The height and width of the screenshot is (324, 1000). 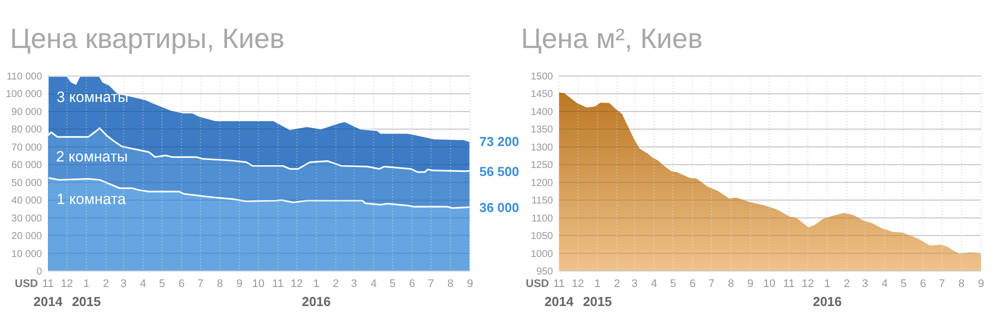 What do you see at coordinates (542, 112) in the screenshot?
I see `y-tick-label: 1400` at bounding box center [542, 112].